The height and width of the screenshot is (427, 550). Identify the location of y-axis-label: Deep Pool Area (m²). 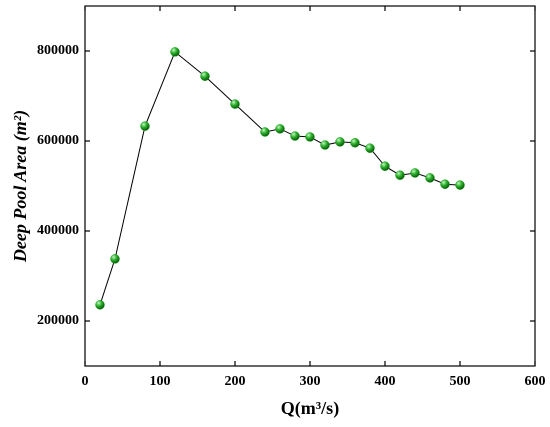
(20, 186).